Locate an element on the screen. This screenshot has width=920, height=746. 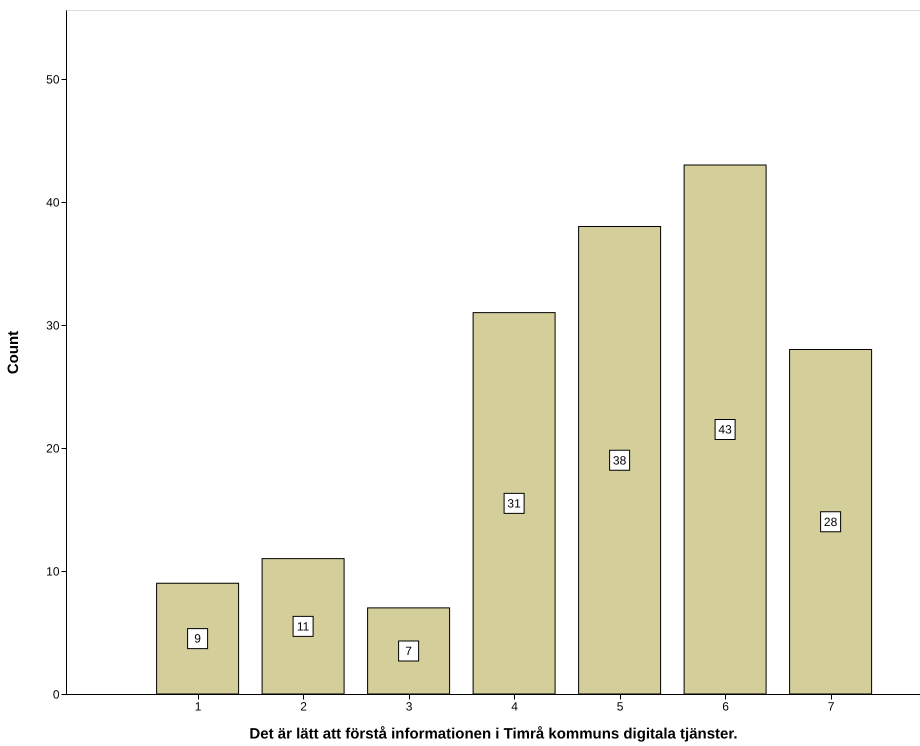
data-label: 11 is located at coordinates (303, 626).